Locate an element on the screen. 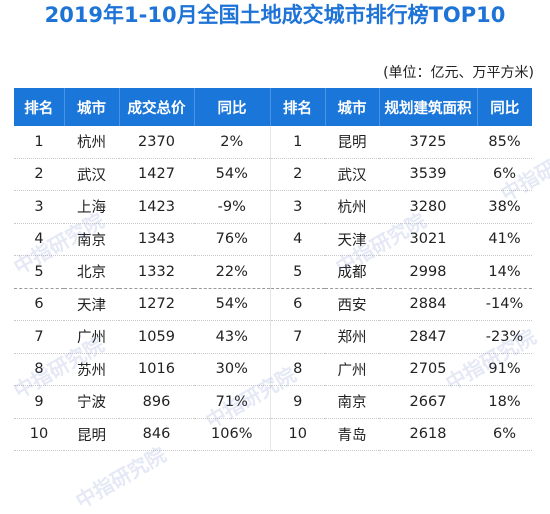 The image size is (550, 514). cell-city-area: 西安 is located at coordinates (352, 304).